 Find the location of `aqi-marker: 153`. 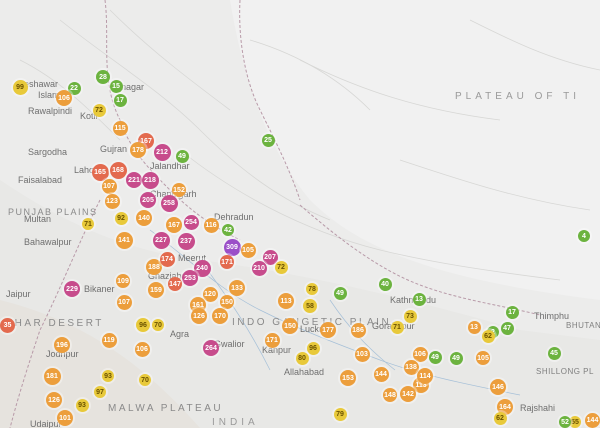

aqi-marker: 153 is located at coordinates (348, 378).